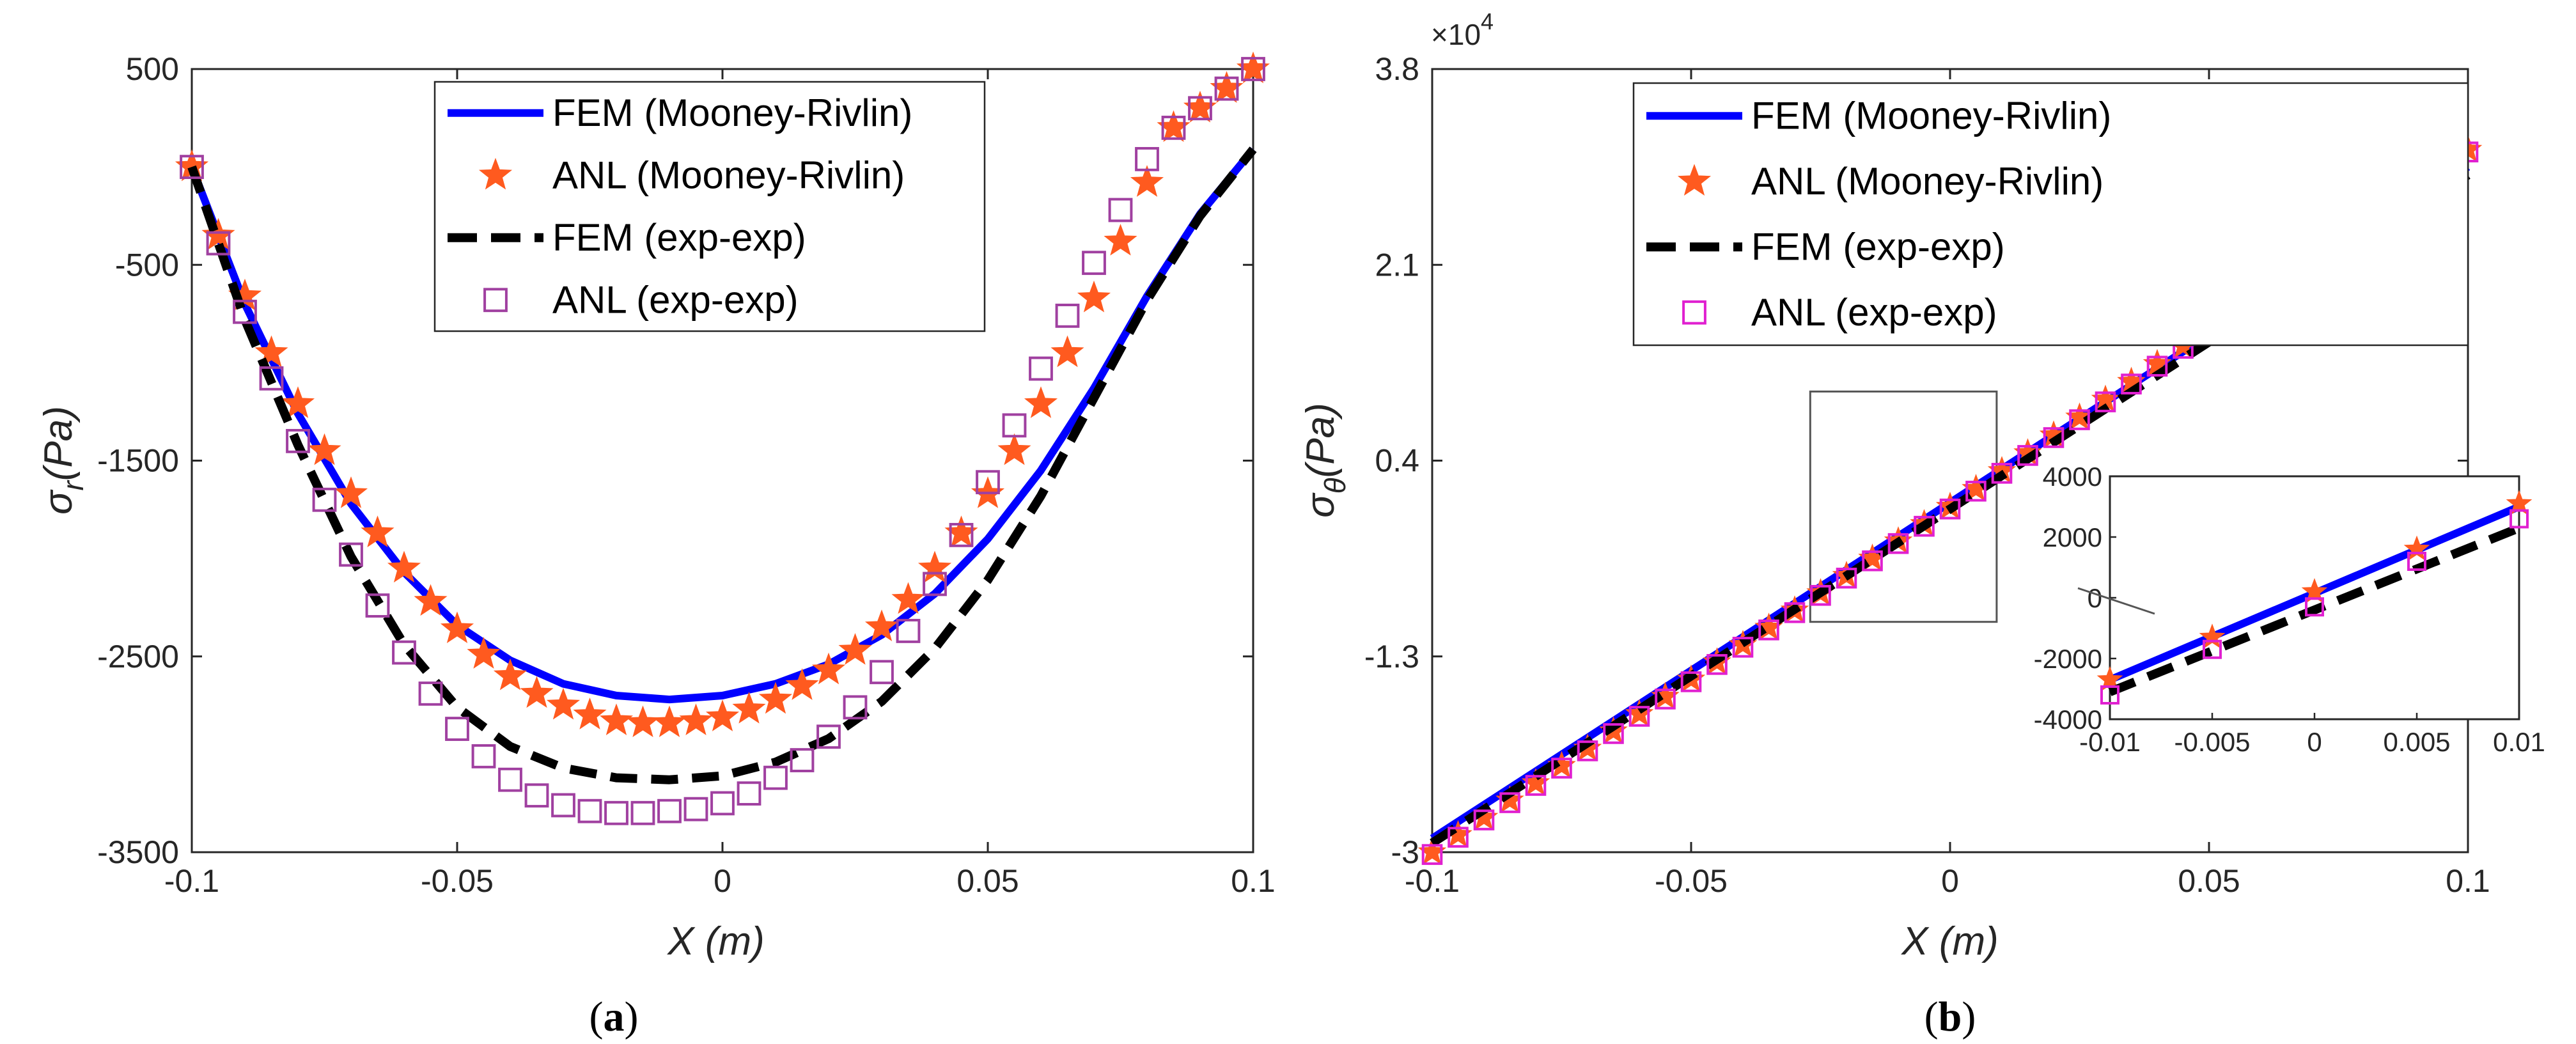  What do you see at coordinates (58, 443) in the screenshot?
I see `y-axis-unit-a: (Pa)` at bounding box center [58, 443].